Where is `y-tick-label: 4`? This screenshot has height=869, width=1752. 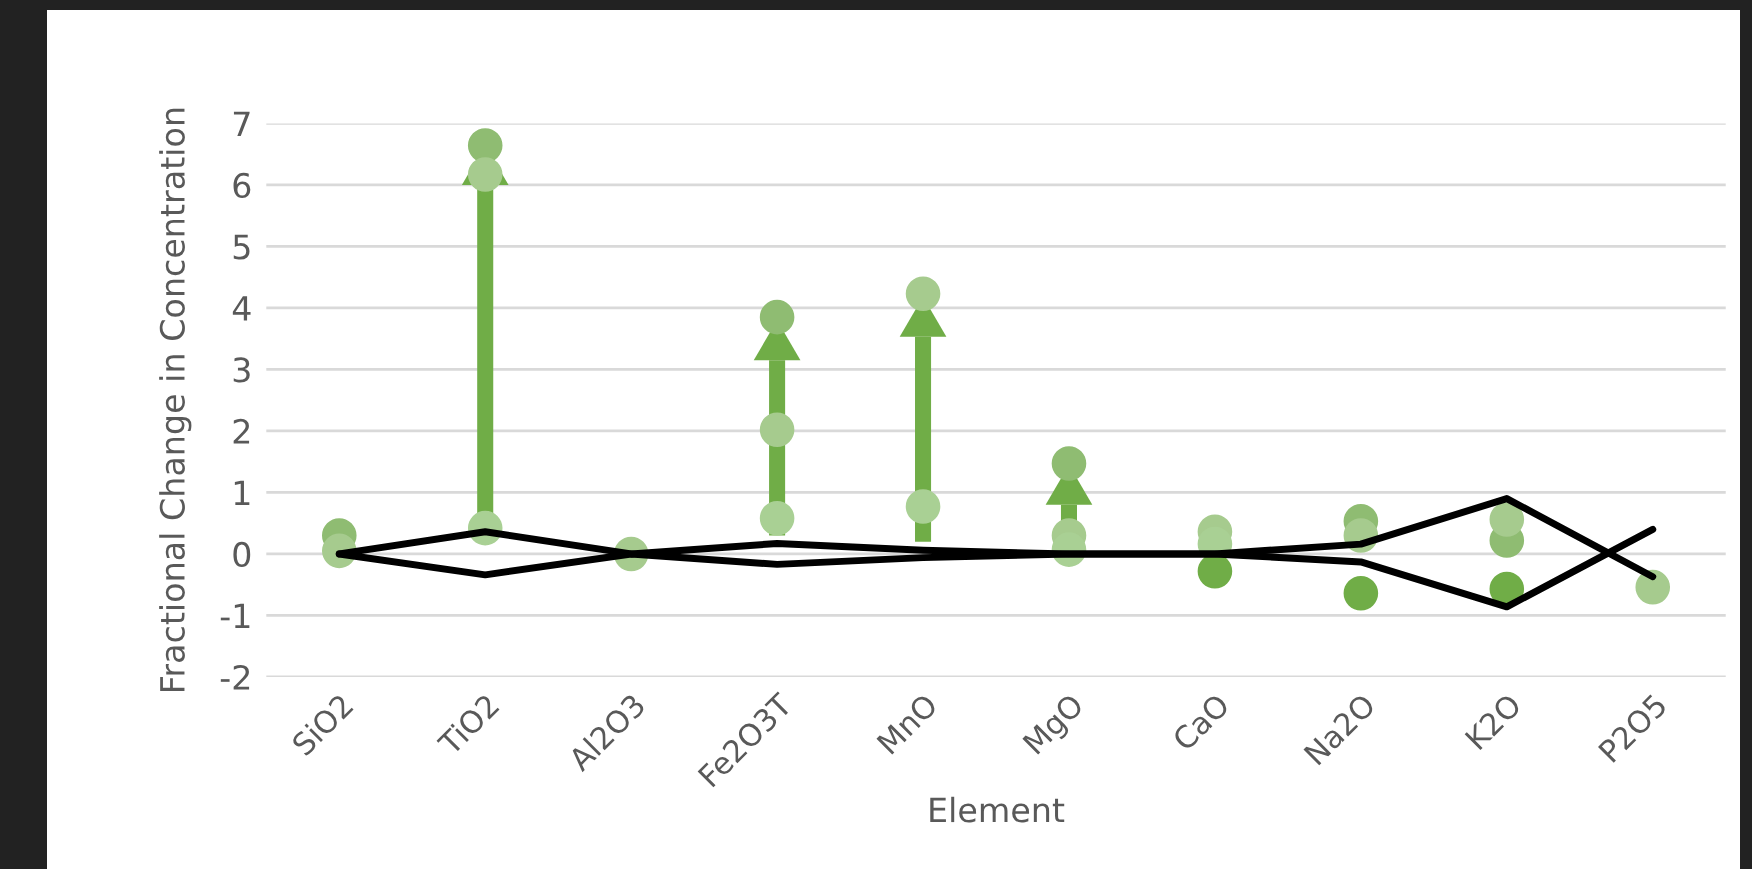 y-tick-label: 4 is located at coordinates (241, 308).